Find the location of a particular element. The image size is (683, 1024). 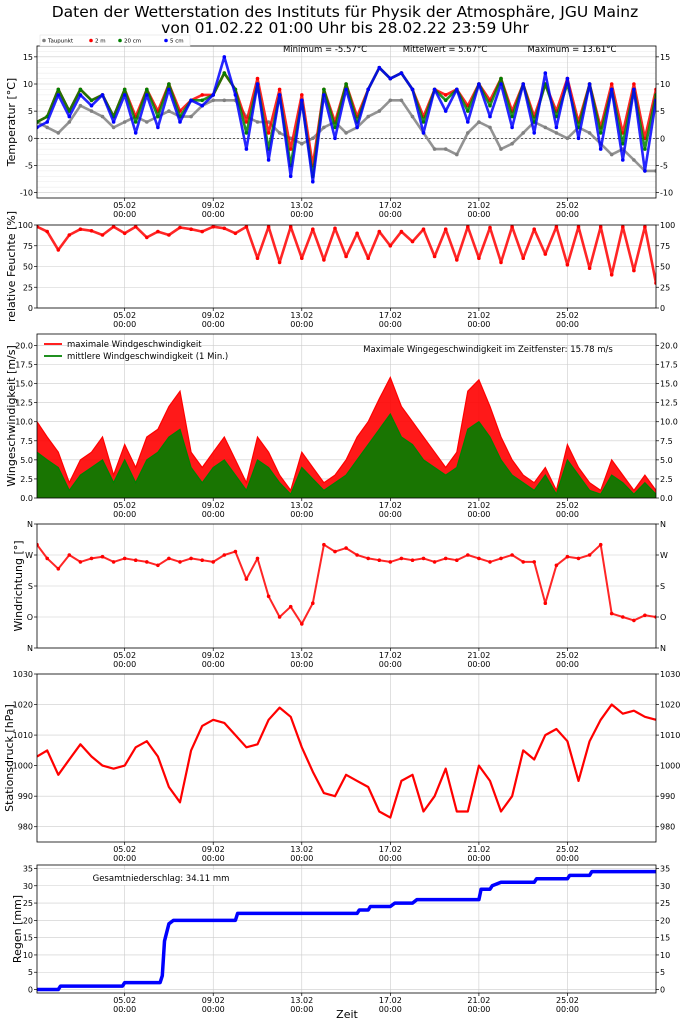

y-tick-label-right: 100 is located at coordinates (667, 225).